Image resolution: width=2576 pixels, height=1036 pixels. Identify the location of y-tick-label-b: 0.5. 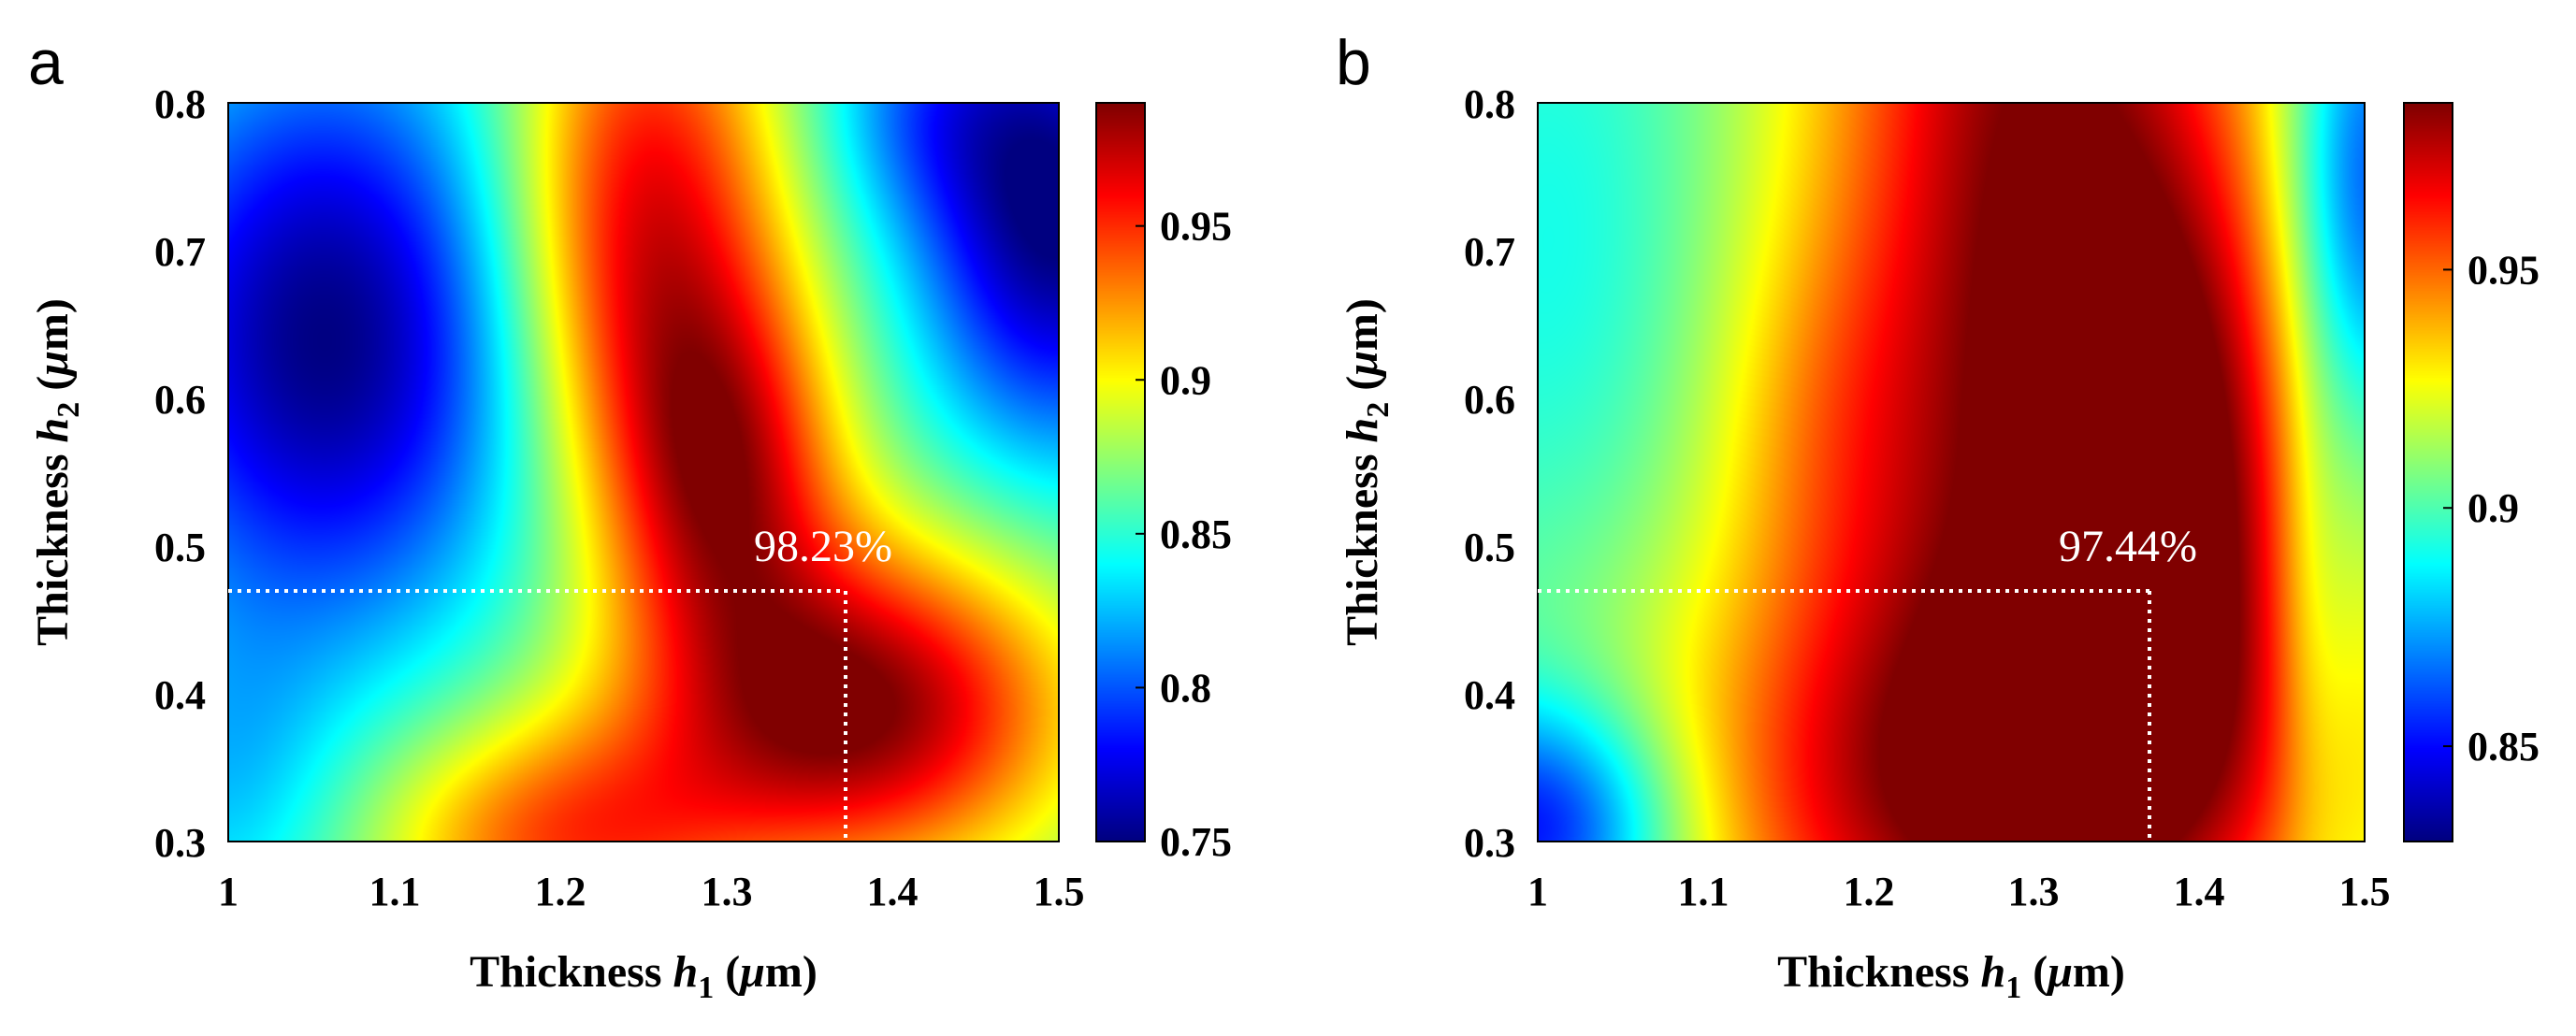
(1489, 547).